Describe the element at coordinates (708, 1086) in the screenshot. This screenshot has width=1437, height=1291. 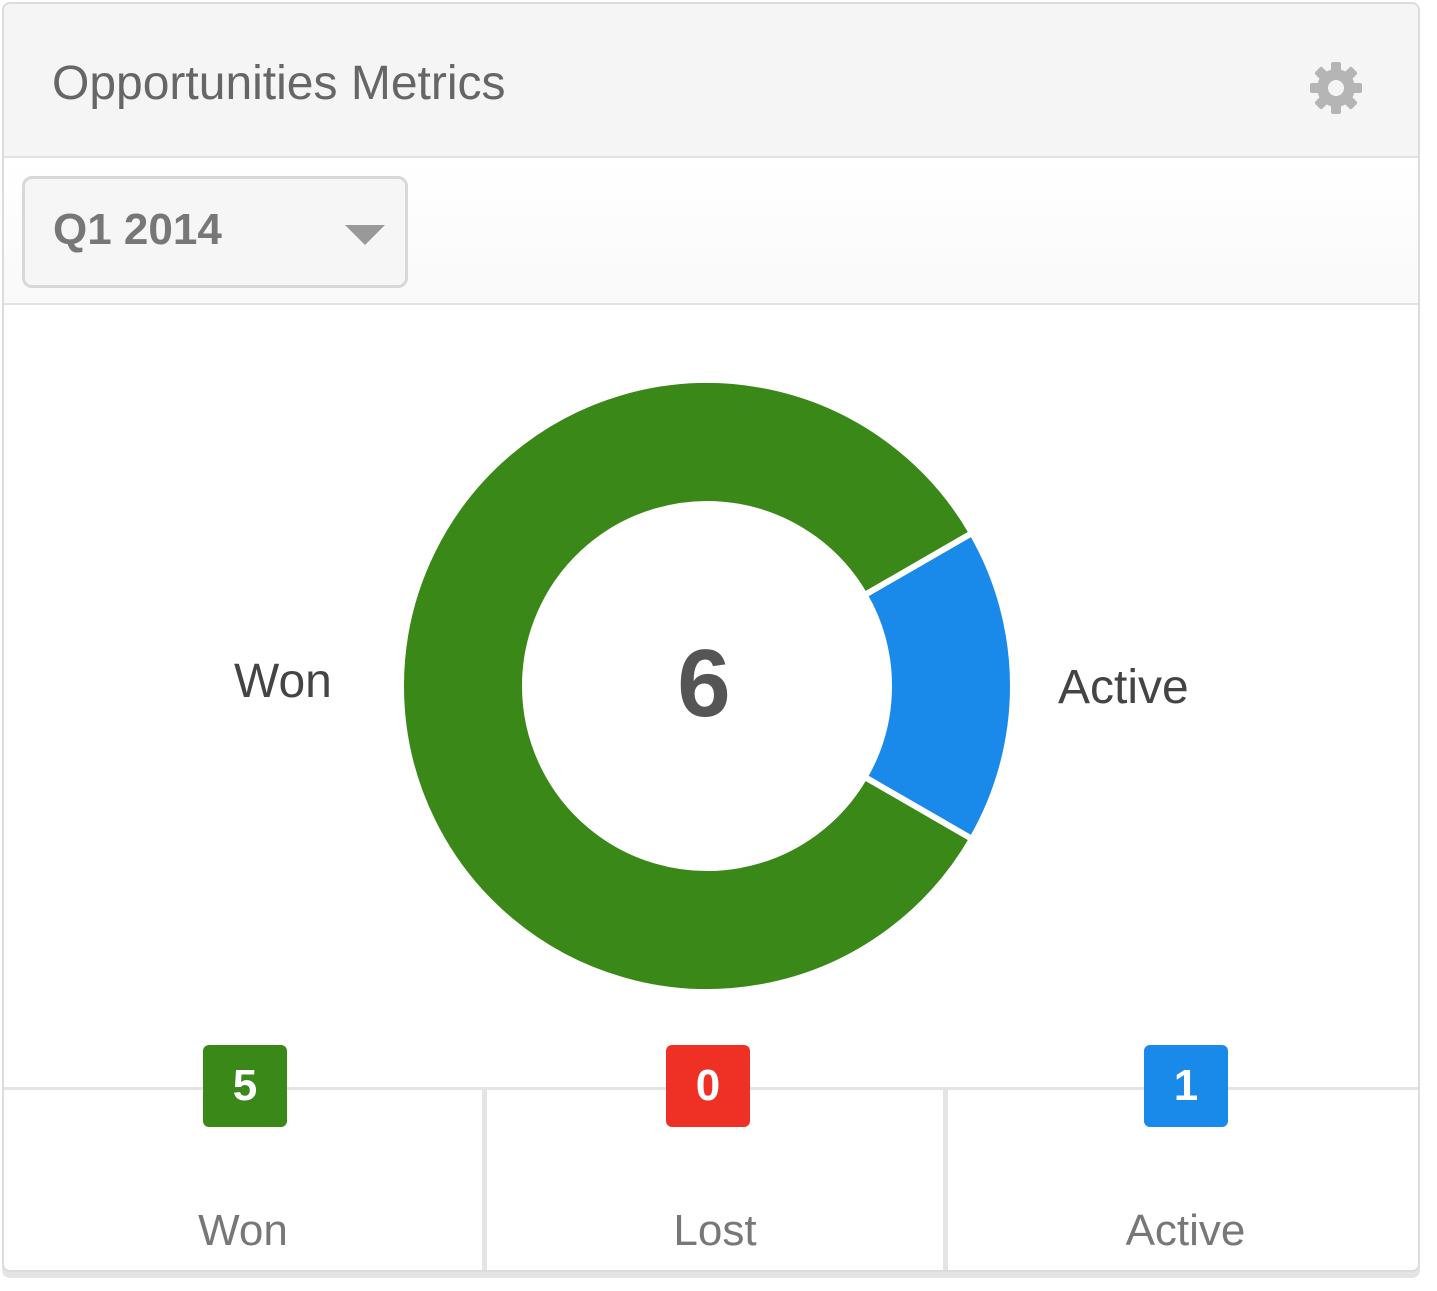
I see `badge-lost: 0` at that location.